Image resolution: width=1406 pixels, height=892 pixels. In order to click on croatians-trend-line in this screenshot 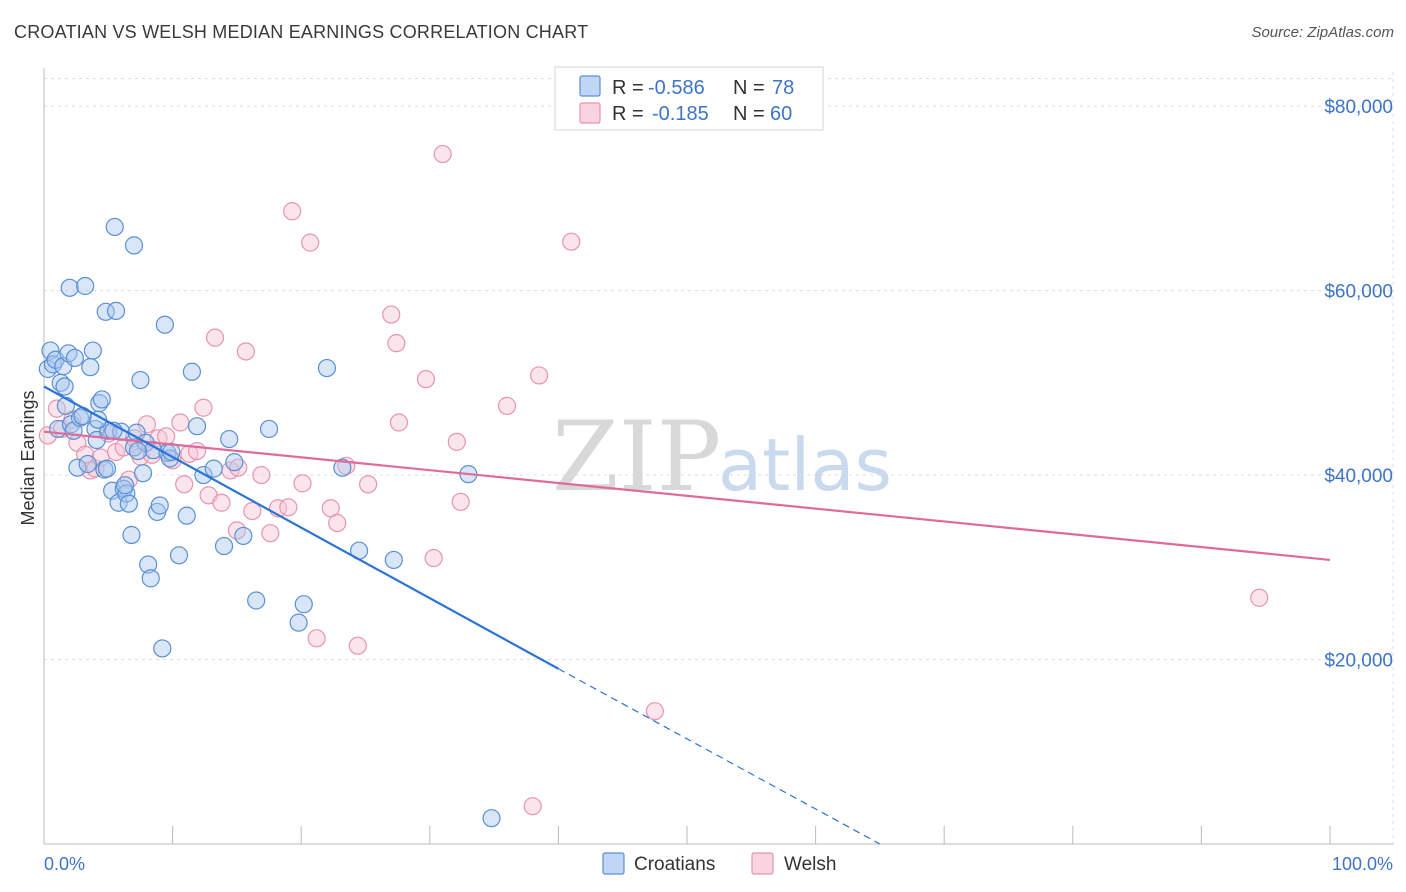, I will do `click(301, 527)`.